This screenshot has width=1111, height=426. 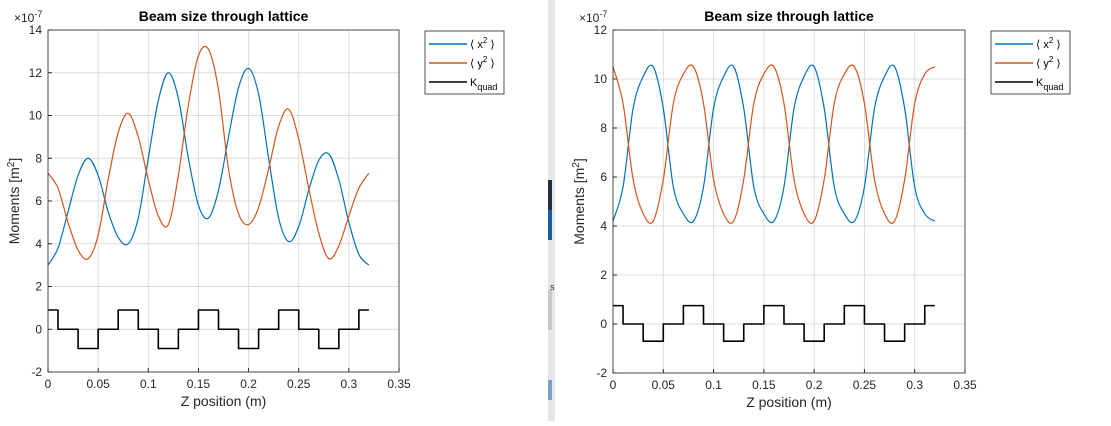 I want to click on y-tick-label: 14, so click(x=36, y=30).